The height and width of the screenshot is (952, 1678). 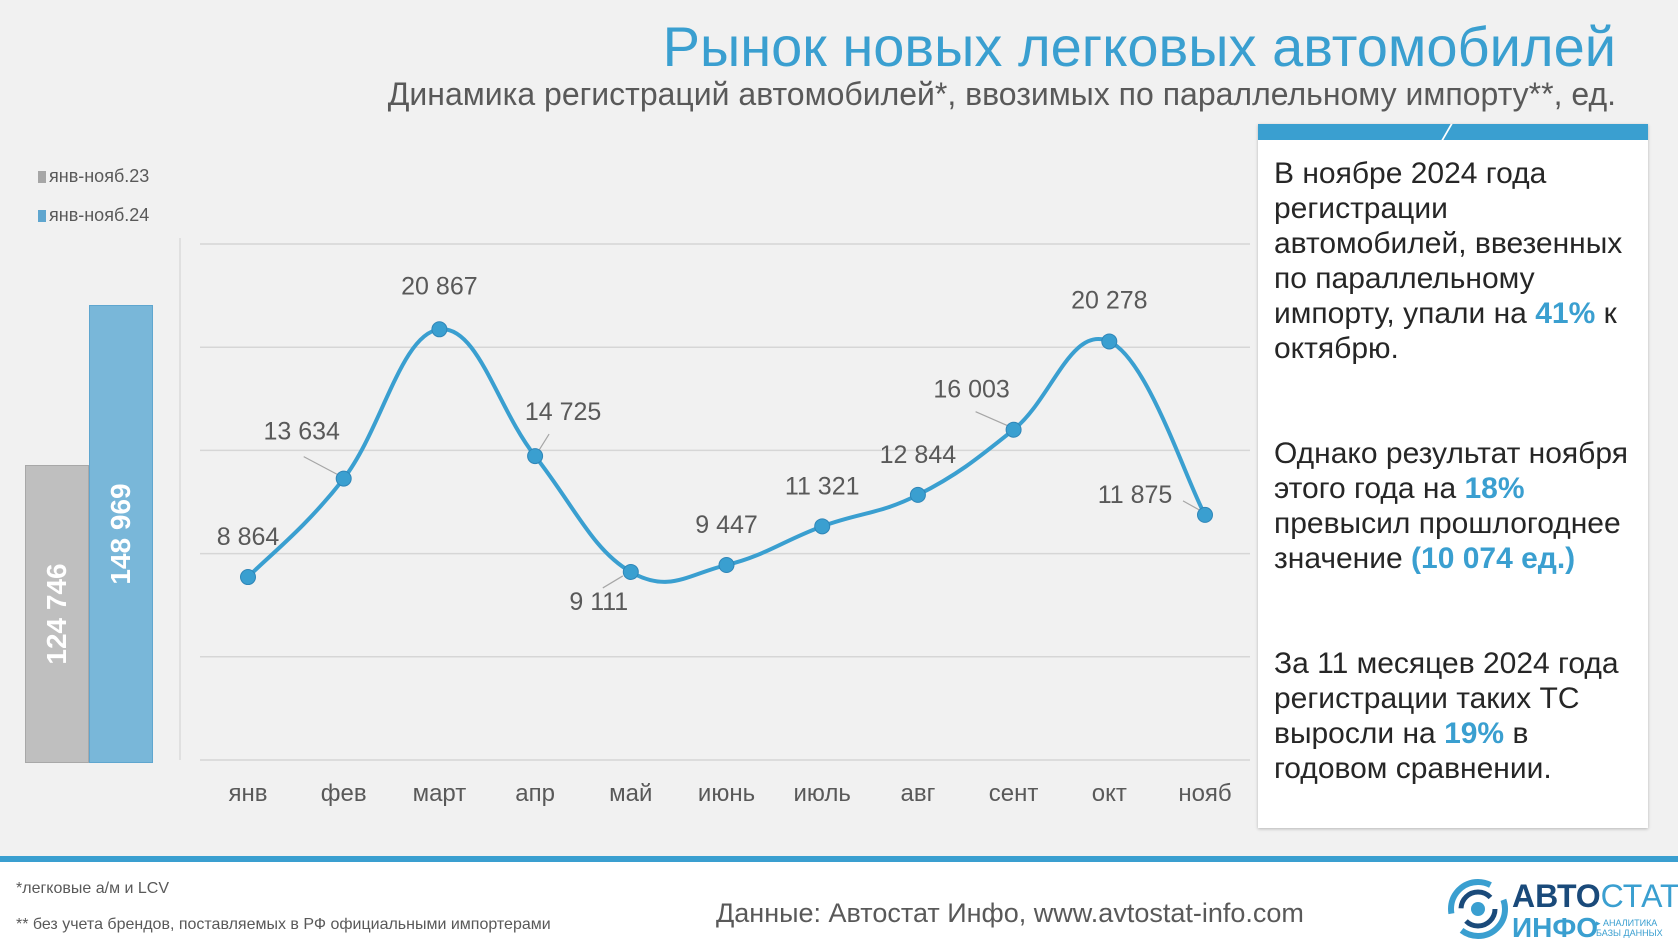 I want to click on info-panel-notch, so click(x=1447, y=132).